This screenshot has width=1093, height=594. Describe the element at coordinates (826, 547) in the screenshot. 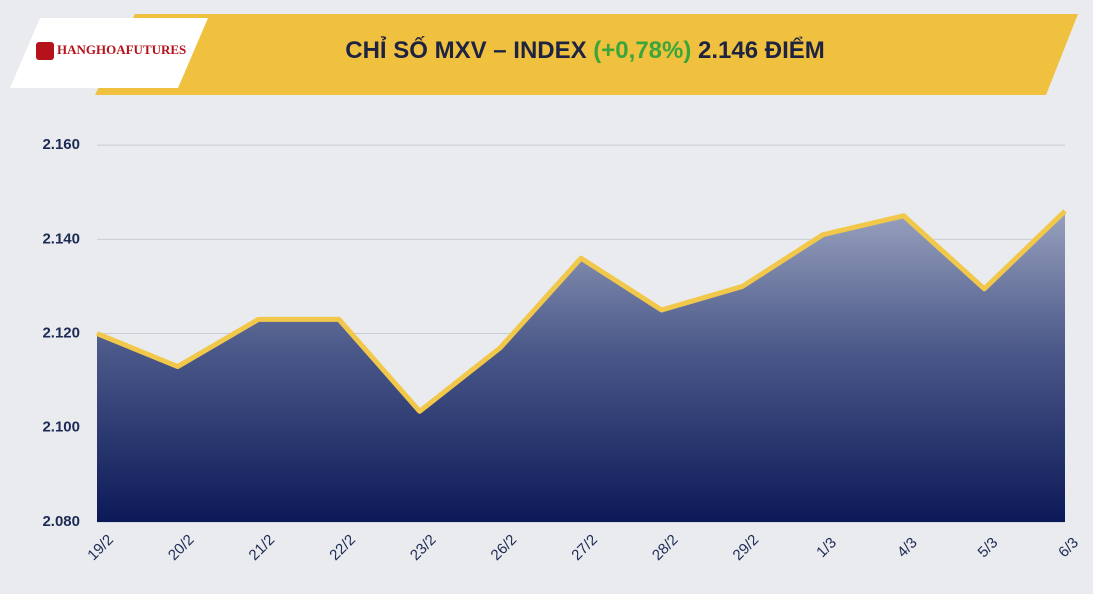

I see `x-tick-label: 1/3` at that location.